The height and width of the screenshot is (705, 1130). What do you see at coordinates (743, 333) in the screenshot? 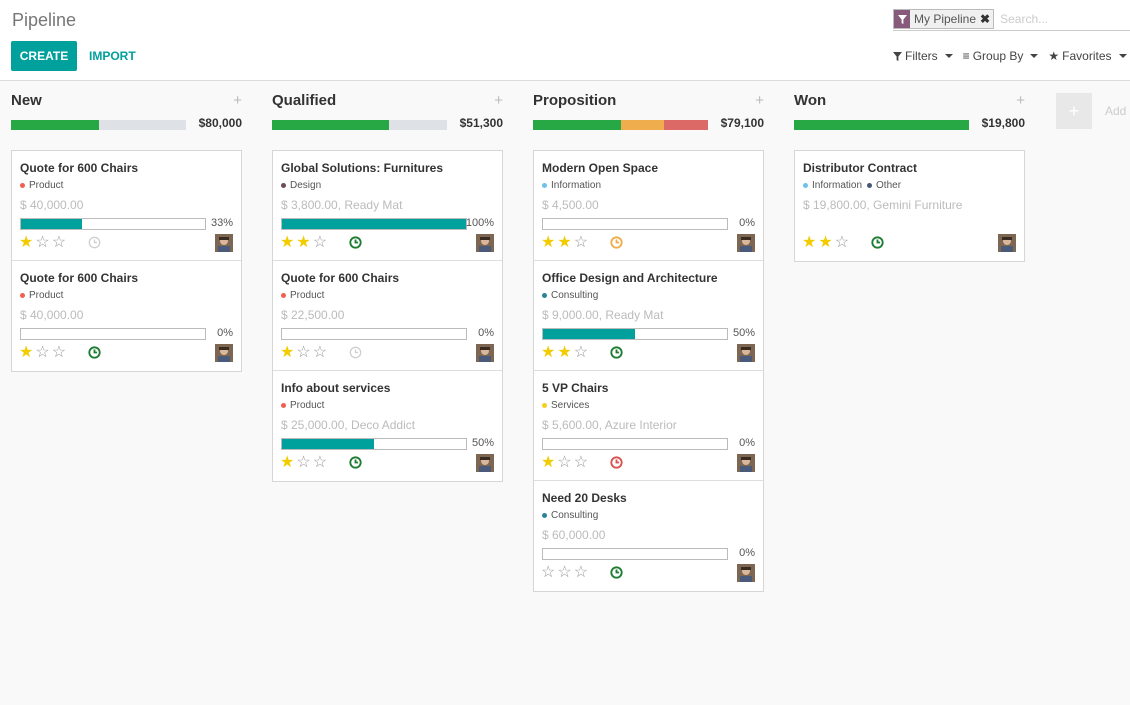
I see `probability-label: 50%` at bounding box center [743, 333].